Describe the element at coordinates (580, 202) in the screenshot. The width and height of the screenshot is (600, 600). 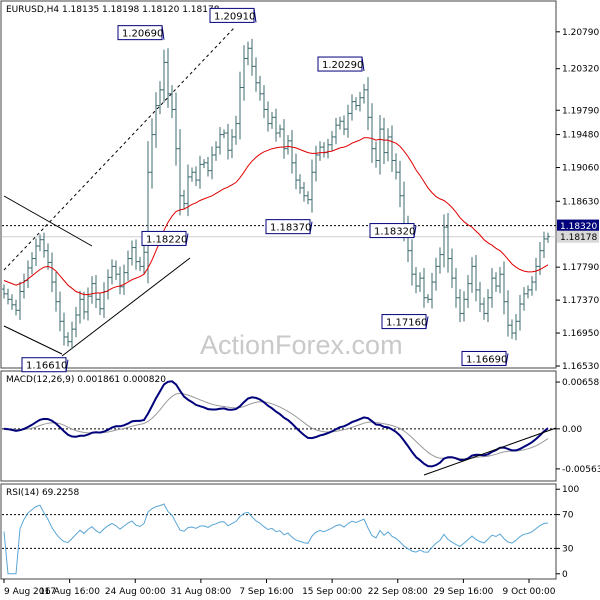
I see `price-tick-label: 1.18630` at that location.